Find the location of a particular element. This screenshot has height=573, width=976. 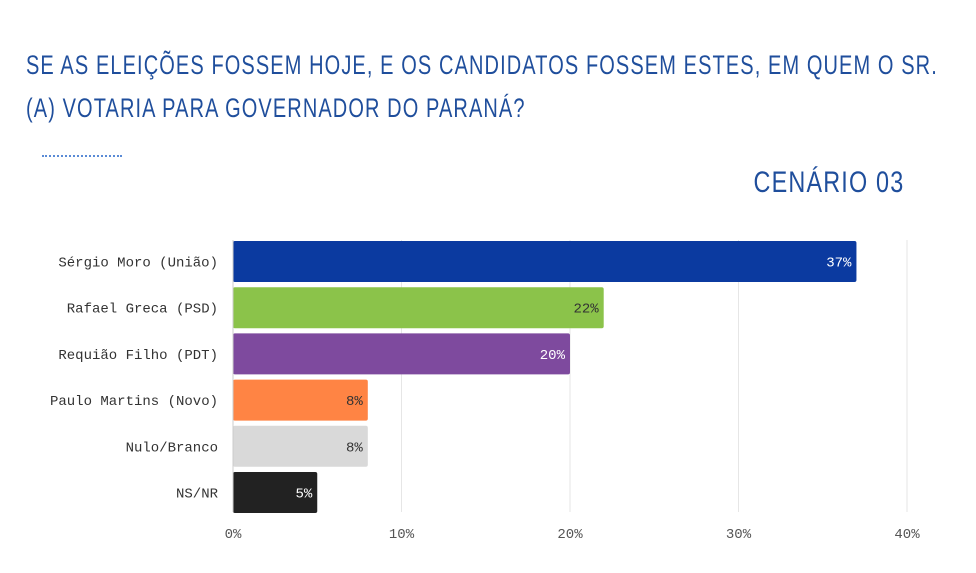

x-tick-label-30: 30% is located at coordinates (739, 535).